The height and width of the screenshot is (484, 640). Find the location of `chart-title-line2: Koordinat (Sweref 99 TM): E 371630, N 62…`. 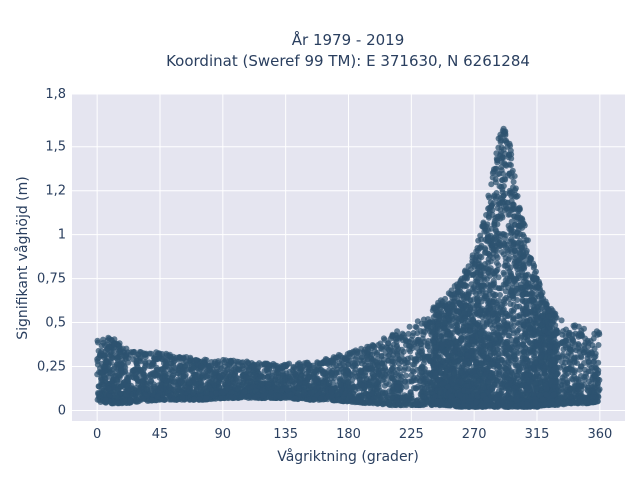

chart-title-line2: Koordinat (Sweref 99 TM): E 371630, N 62… is located at coordinates (348, 61).